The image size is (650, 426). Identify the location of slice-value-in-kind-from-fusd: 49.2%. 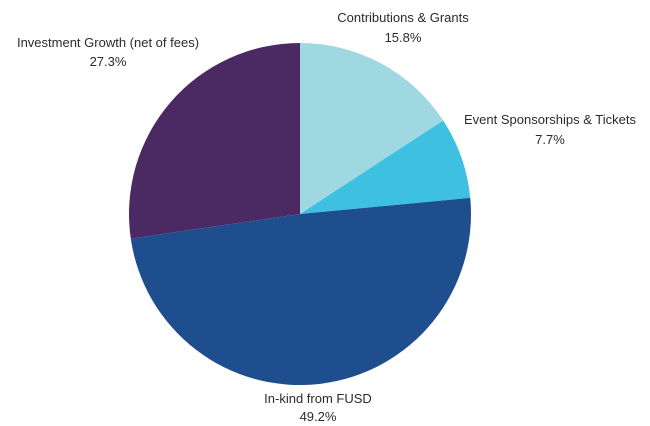
(318, 416).